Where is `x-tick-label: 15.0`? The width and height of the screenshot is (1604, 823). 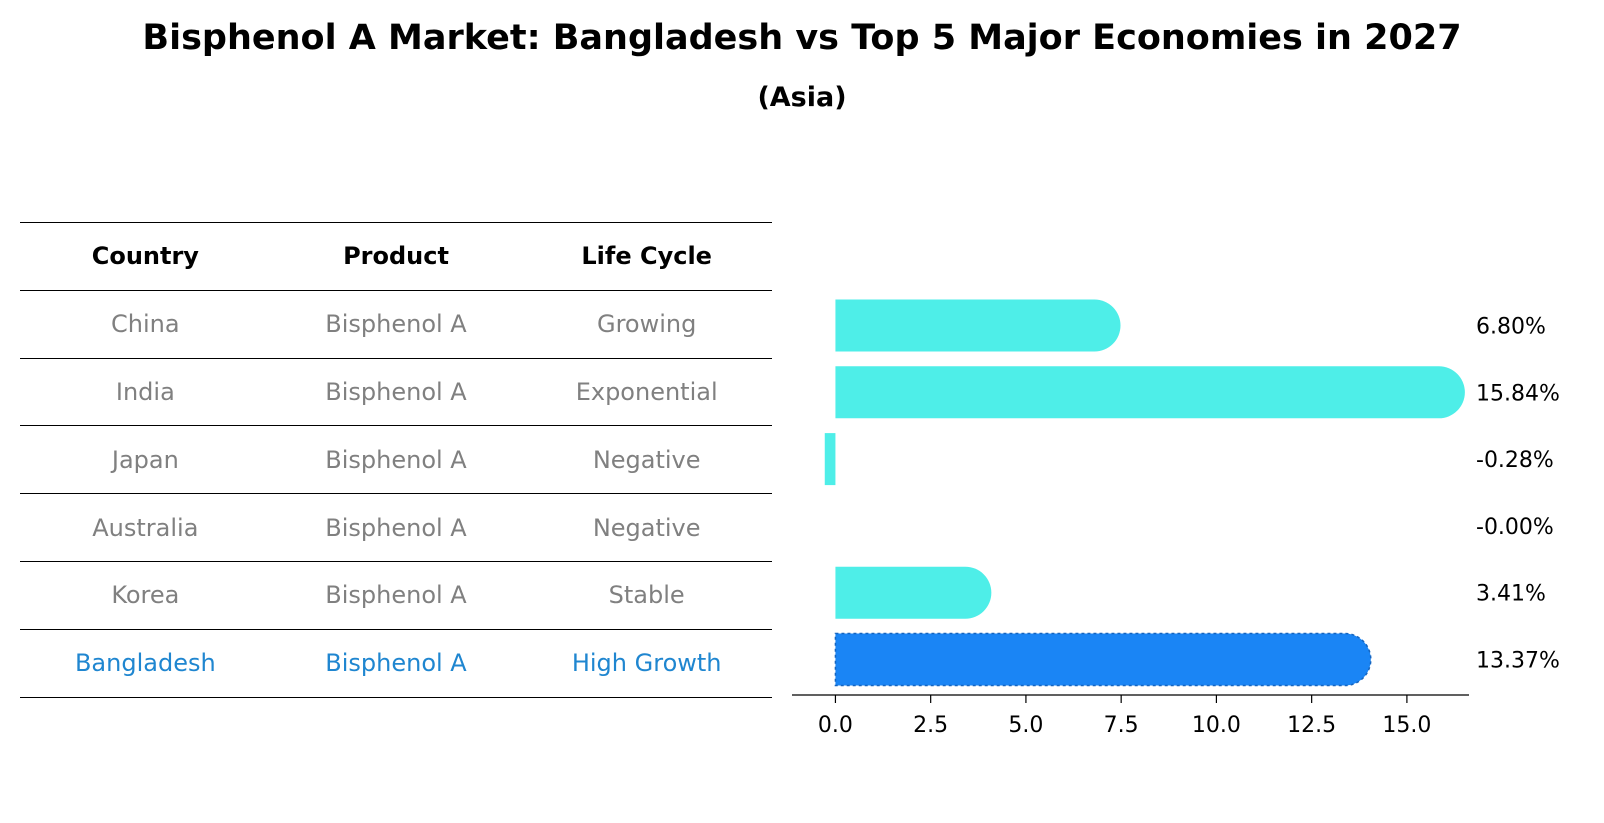 x-tick-label: 15.0 is located at coordinates (1406, 725).